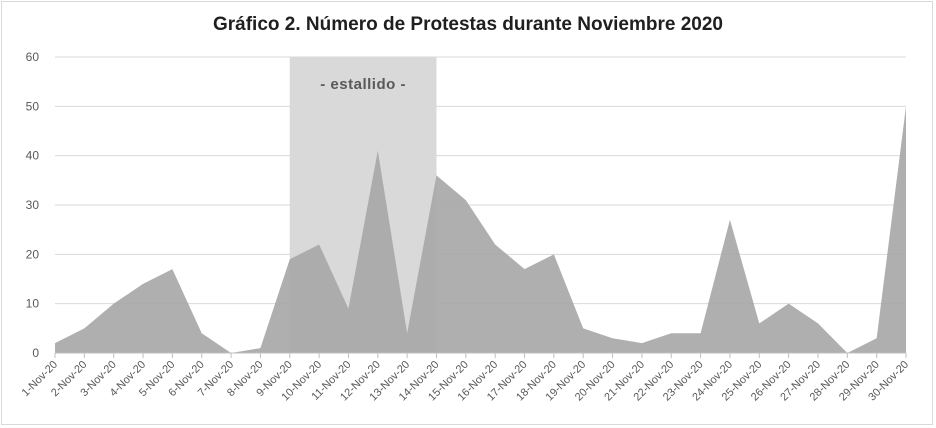 This screenshot has height=428, width=936. Describe the element at coordinates (363, 84) in the screenshot. I see `estallido-annotation: - estallido -` at that location.